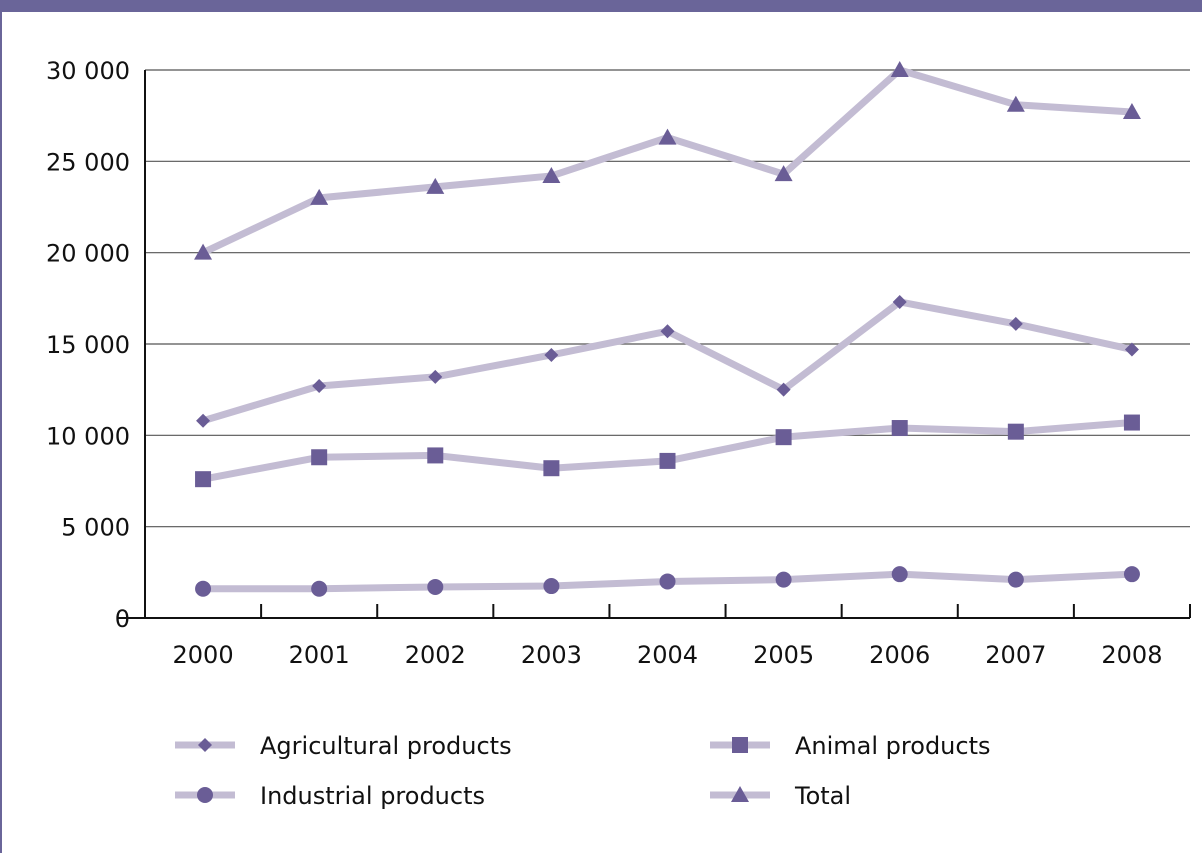 The image size is (1202, 853). I want to click on x-tick-label: 2000, so click(203, 655).